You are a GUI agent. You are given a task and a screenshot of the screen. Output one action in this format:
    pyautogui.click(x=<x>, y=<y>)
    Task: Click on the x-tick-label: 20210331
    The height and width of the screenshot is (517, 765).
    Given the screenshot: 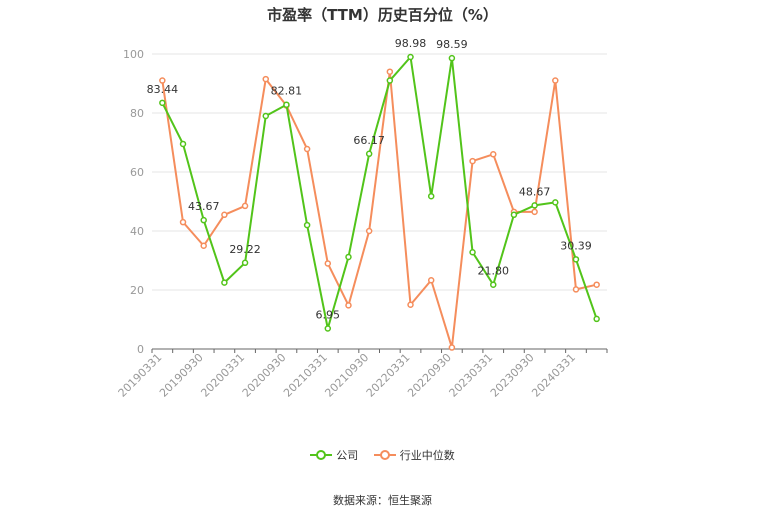 What is the action you would take?
    pyautogui.click(x=305, y=375)
    